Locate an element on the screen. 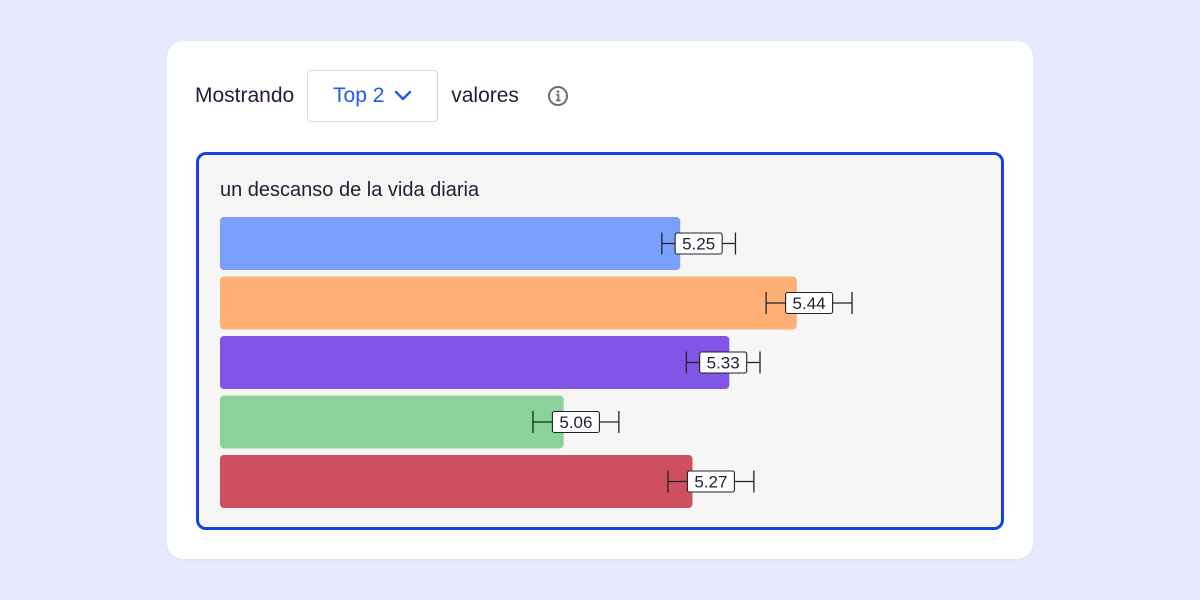  top-n-controls: Mostrando Top 2 valores is located at coordinates (382, 96).